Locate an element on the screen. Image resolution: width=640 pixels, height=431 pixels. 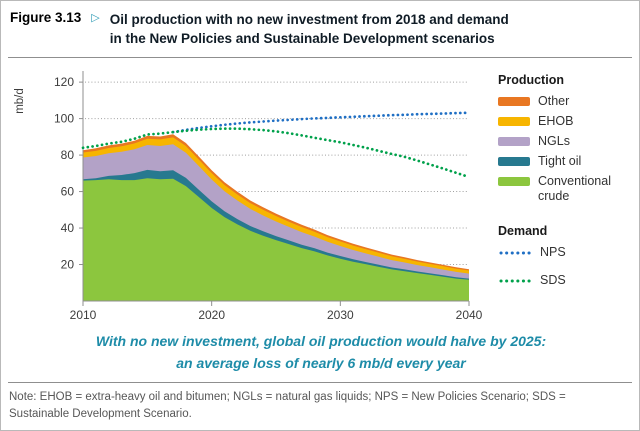
legend-item-other: Other is located at coordinates (568, 101).